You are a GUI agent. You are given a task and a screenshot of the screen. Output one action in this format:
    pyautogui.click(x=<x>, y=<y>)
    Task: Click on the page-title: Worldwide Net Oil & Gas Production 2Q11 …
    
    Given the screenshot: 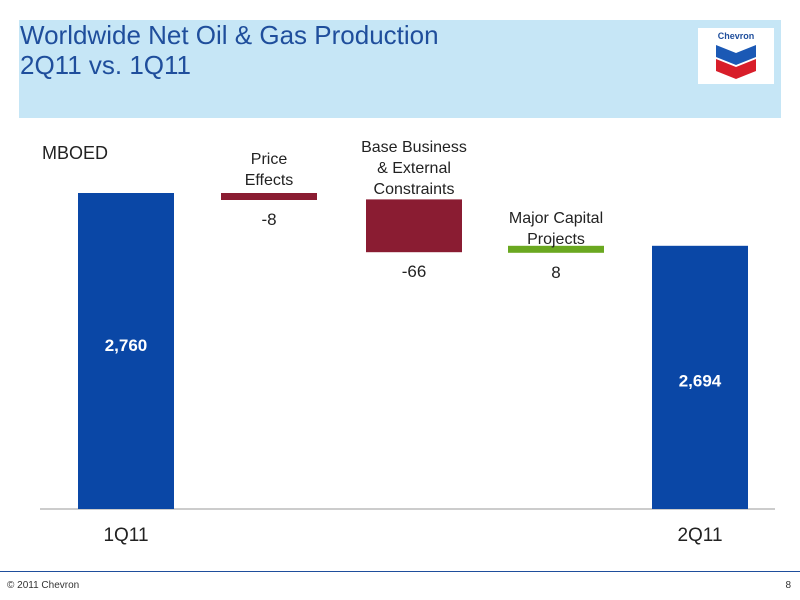 What is the action you would take?
    pyautogui.click(x=229, y=50)
    